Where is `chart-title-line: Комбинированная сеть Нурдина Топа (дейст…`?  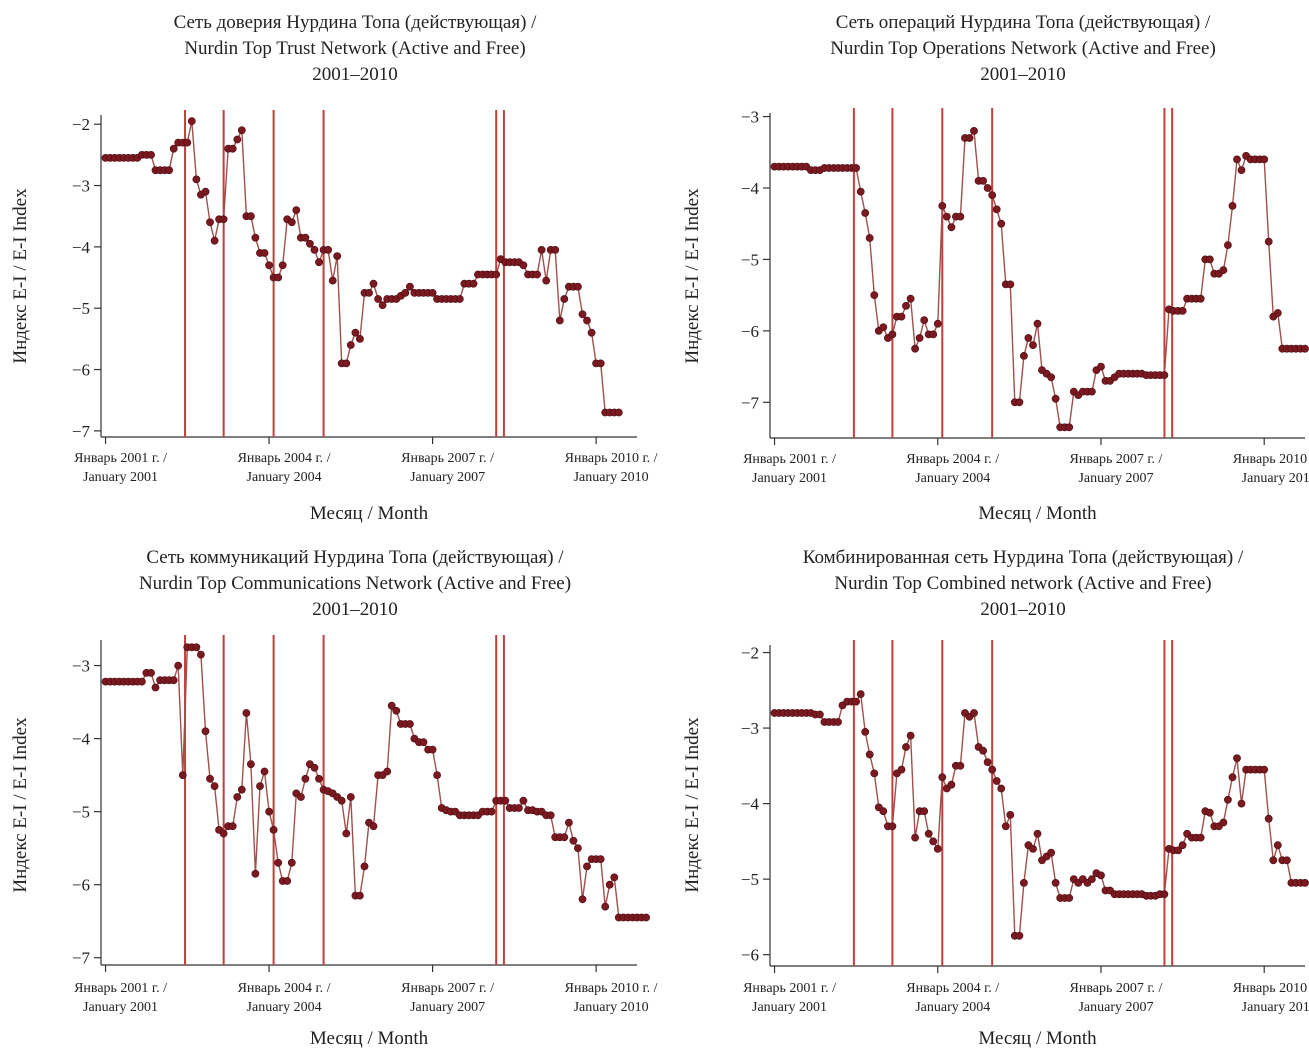 chart-title-line: Комбинированная сеть Нурдина Топа (дейст… is located at coordinates (1023, 557).